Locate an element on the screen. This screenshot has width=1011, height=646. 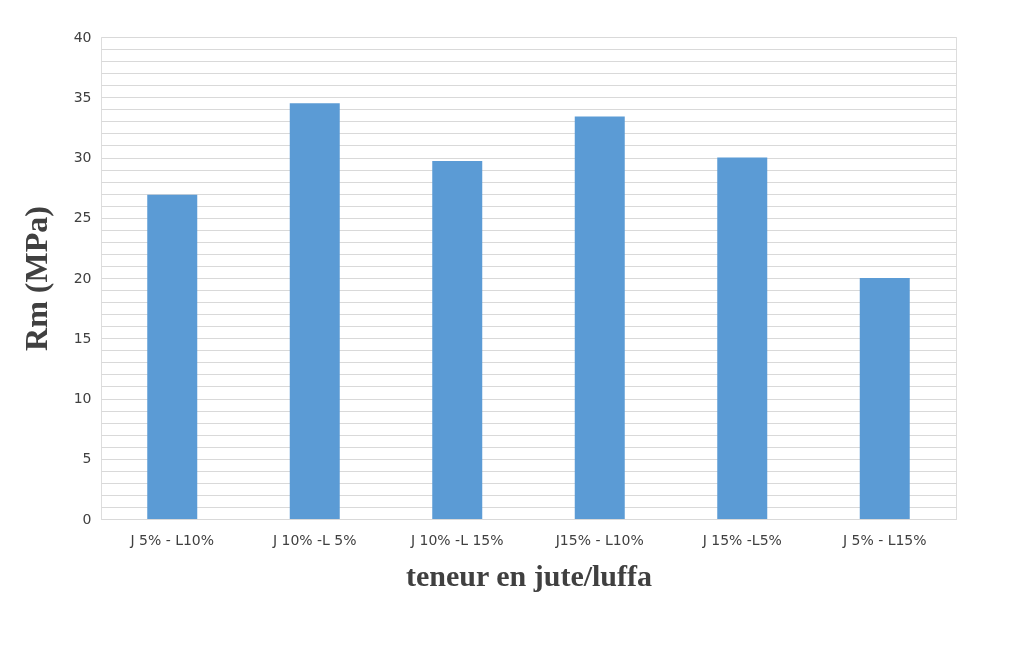
x-tick-label: J 15% -L5% is located at coordinates (741, 539).